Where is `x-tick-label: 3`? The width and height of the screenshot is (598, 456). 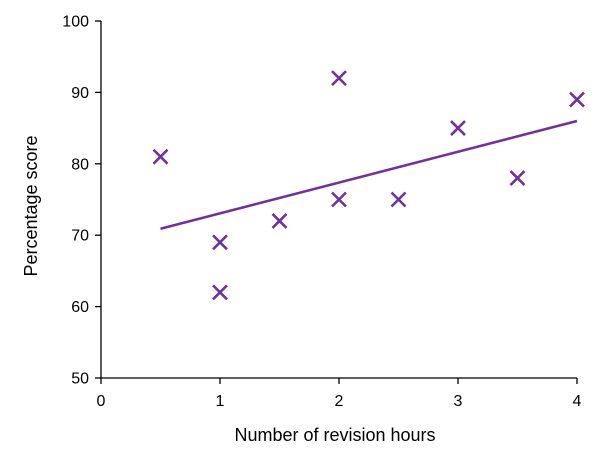
x-tick-label: 3 is located at coordinates (458, 401).